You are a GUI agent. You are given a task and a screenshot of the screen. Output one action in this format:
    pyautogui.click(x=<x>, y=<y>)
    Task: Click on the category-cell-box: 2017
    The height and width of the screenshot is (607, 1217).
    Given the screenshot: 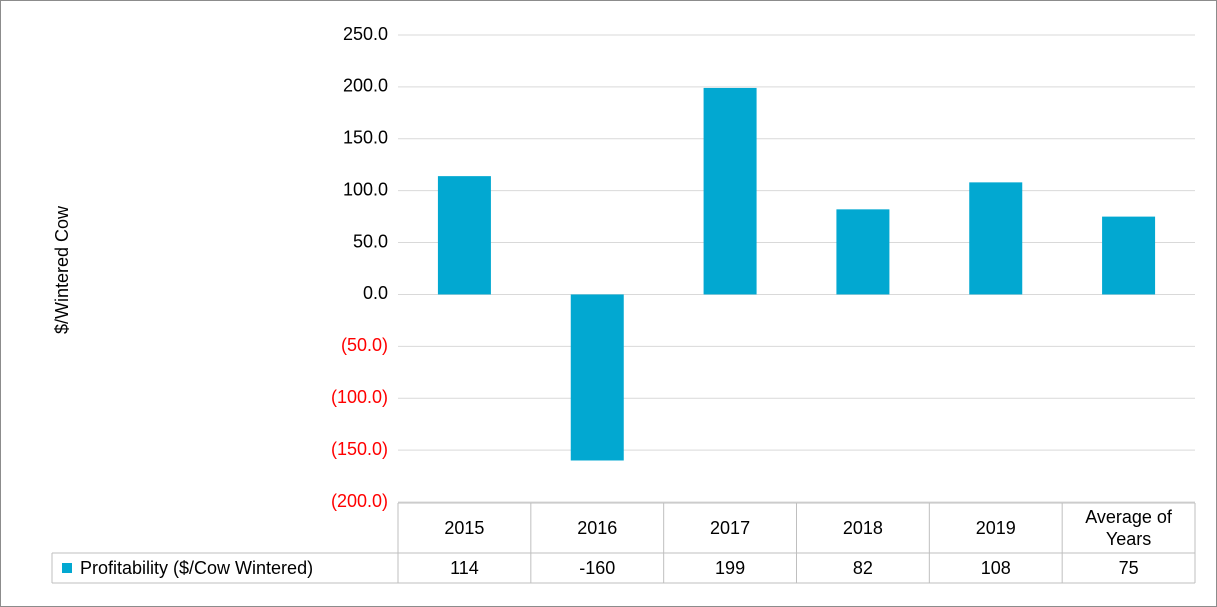 What is the action you would take?
    pyautogui.click(x=730, y=528)
    